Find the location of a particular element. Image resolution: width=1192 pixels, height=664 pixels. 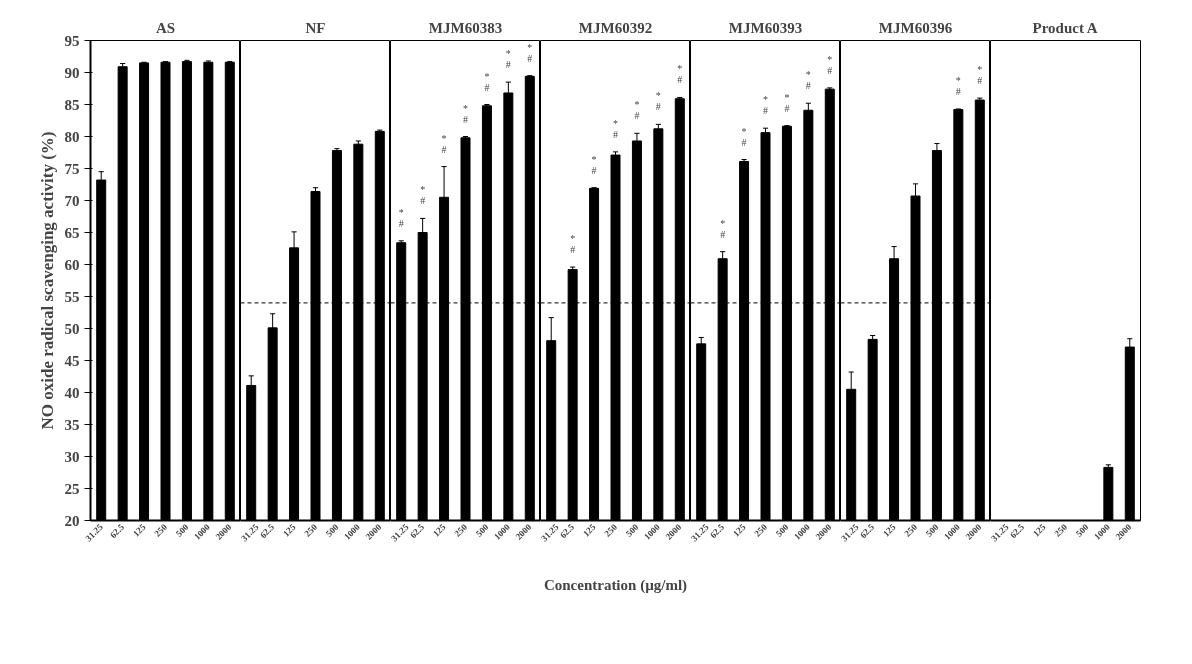

y-tick-label: 45 is located at coordinates (72, 360).